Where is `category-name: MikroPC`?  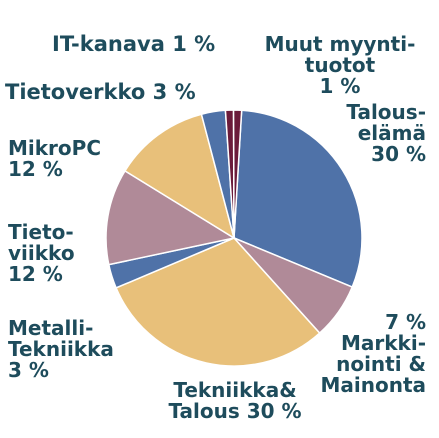 category-name: MikroPC is located at coordinates (54, 148).